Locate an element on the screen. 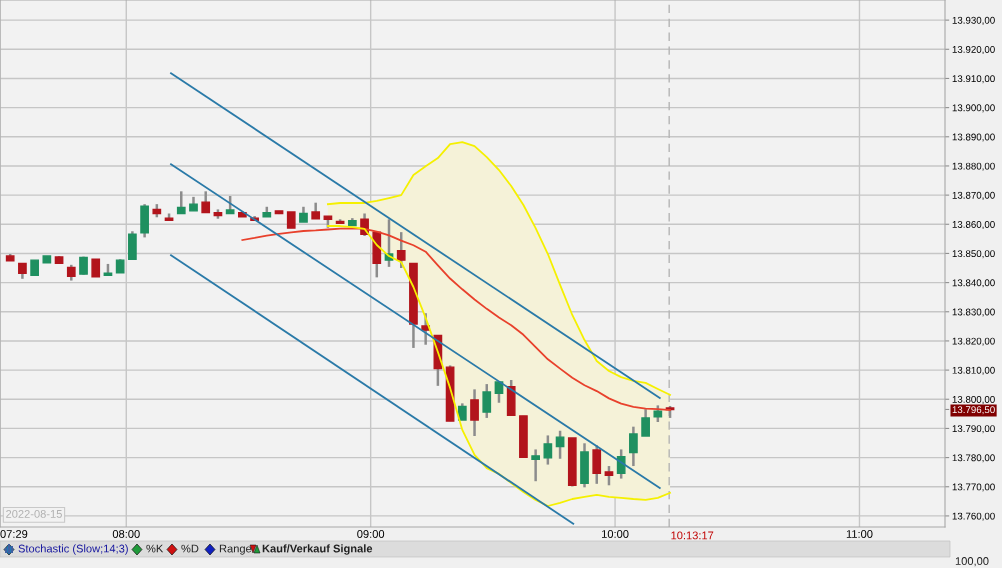 The width and height of the screenshot is (1002, 568). y-tick-label: 13.760,00 is located at coordinates (973, 516).